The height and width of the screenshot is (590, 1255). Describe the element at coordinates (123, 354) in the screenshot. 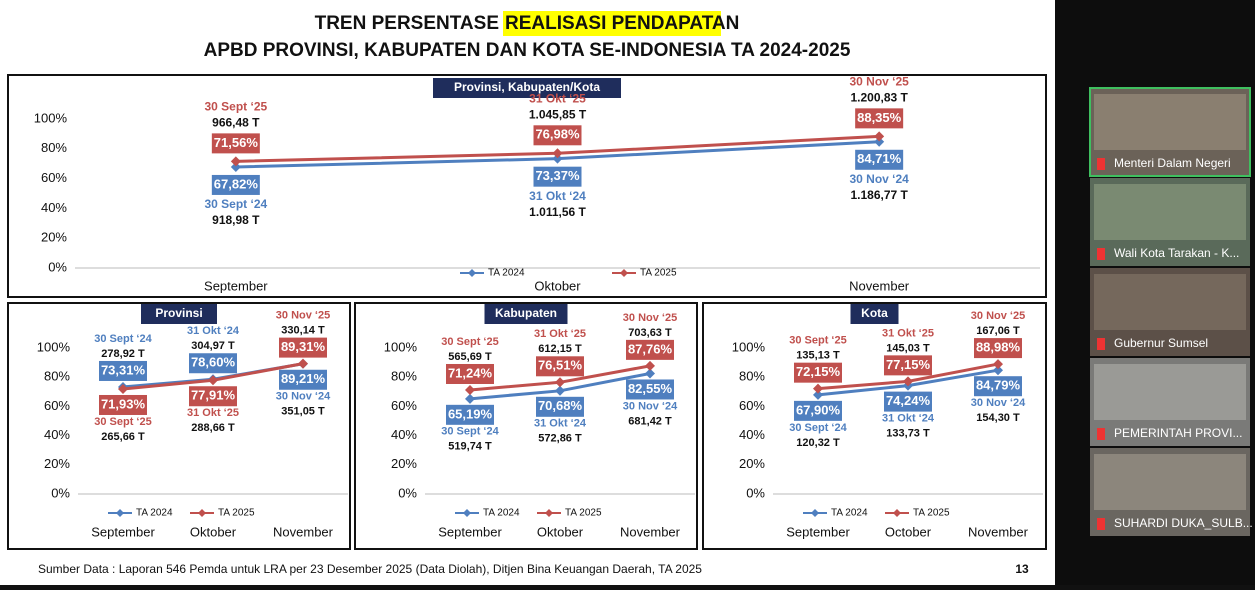

I see `amount-label: 278,92 T` at that location.